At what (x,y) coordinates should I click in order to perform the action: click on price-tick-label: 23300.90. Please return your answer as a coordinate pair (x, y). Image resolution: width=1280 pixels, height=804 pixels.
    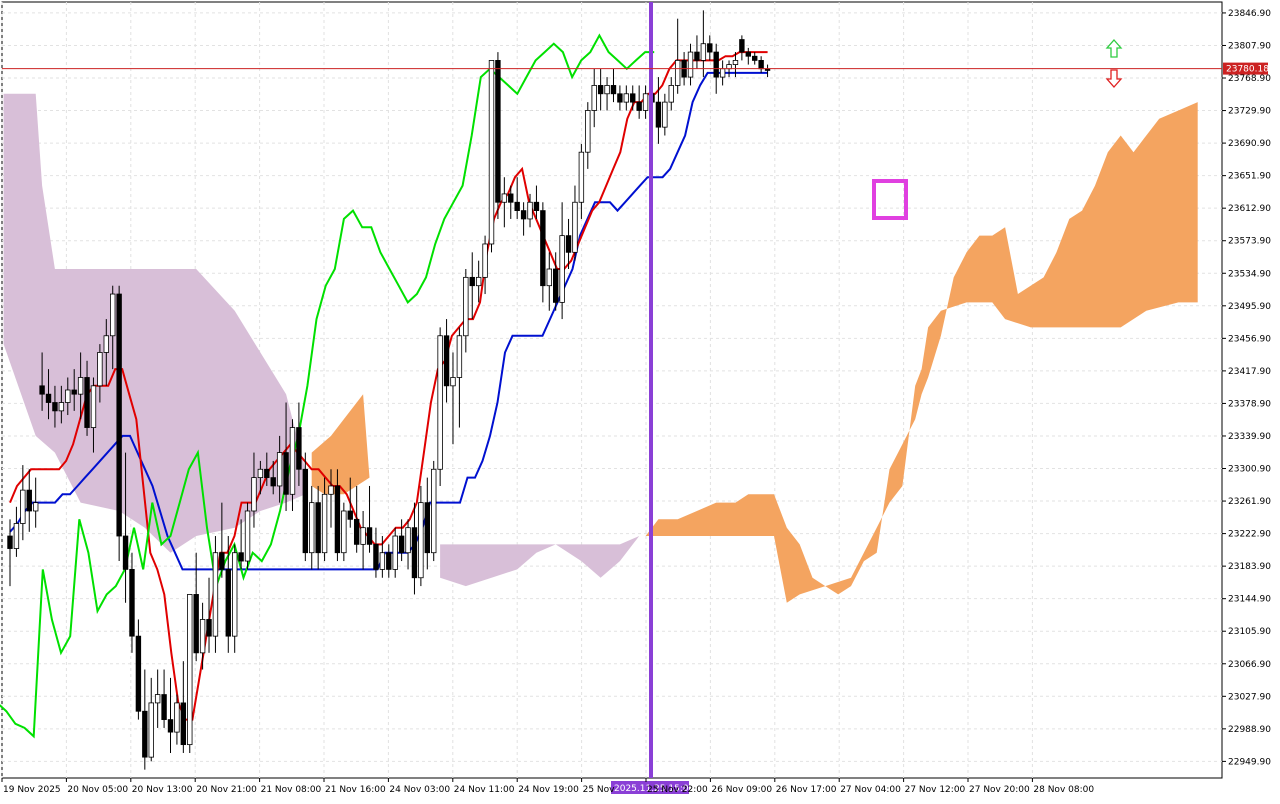
    Looking at the image, I should click on (1249, 470).